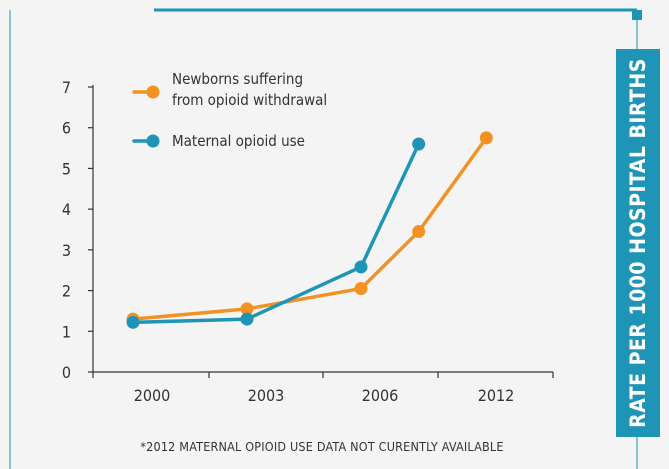  What do you see at coordinates (66, 168) in the screenshot?
I see `y-tick-label: 5` at bounding box center [66, 168].